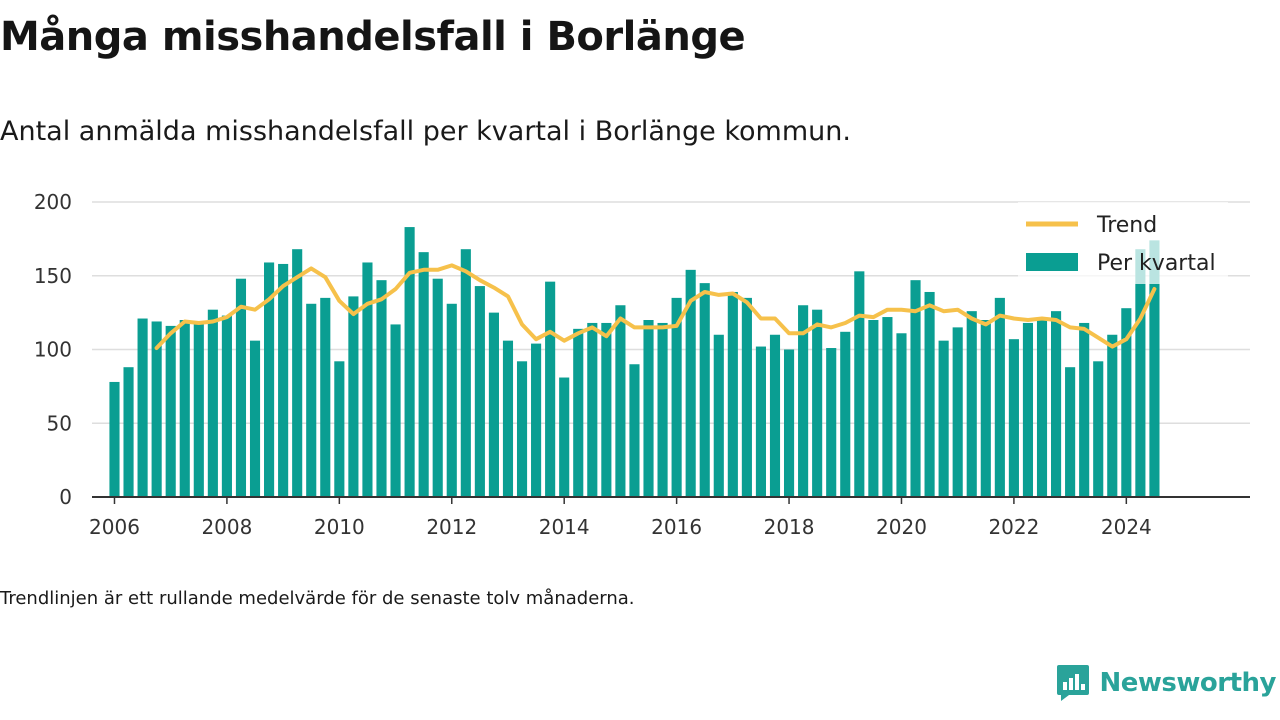  What do you see at coordinates (373, 37) in the screenshot?
I see `page-title: Många misshandelsfall i Borlänge` at bounding box center [373, 37].